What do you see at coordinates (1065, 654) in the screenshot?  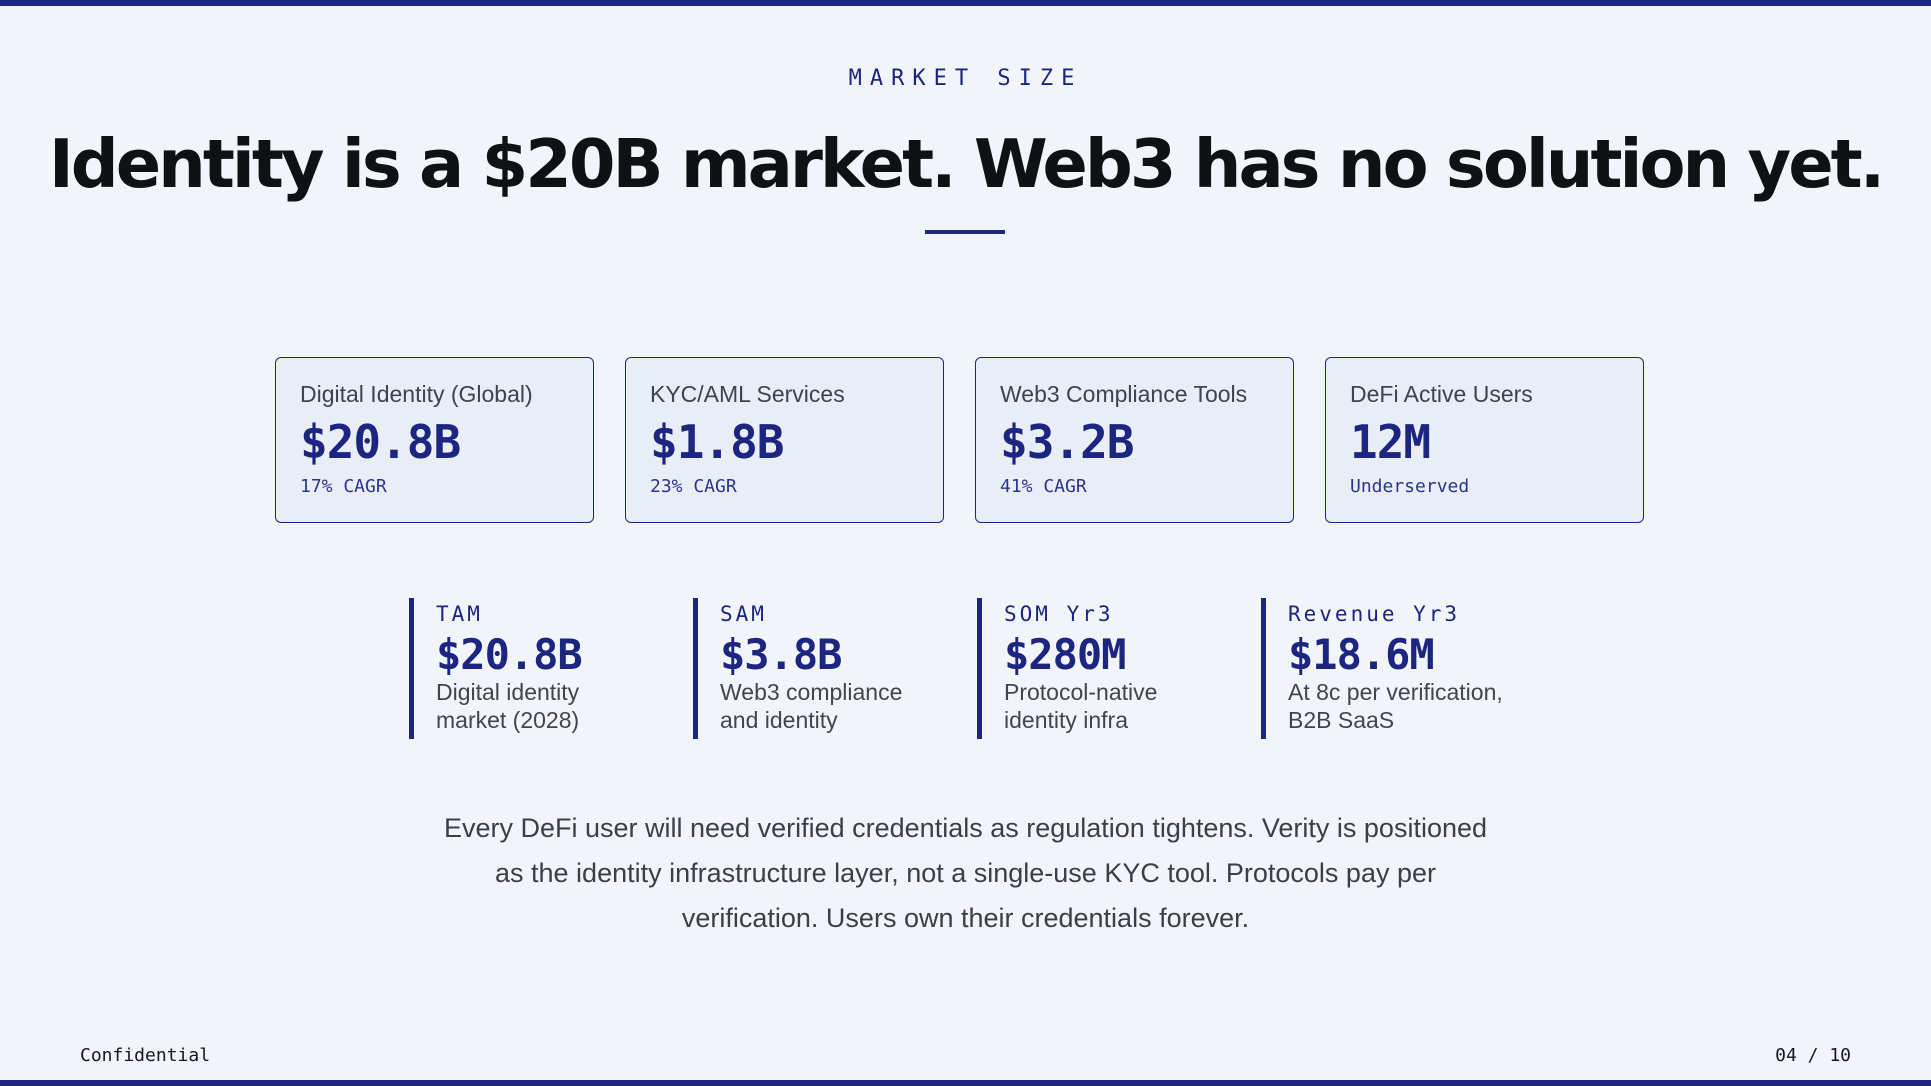 I see `metric-value: $280M` at bounding box center [1065, 654].